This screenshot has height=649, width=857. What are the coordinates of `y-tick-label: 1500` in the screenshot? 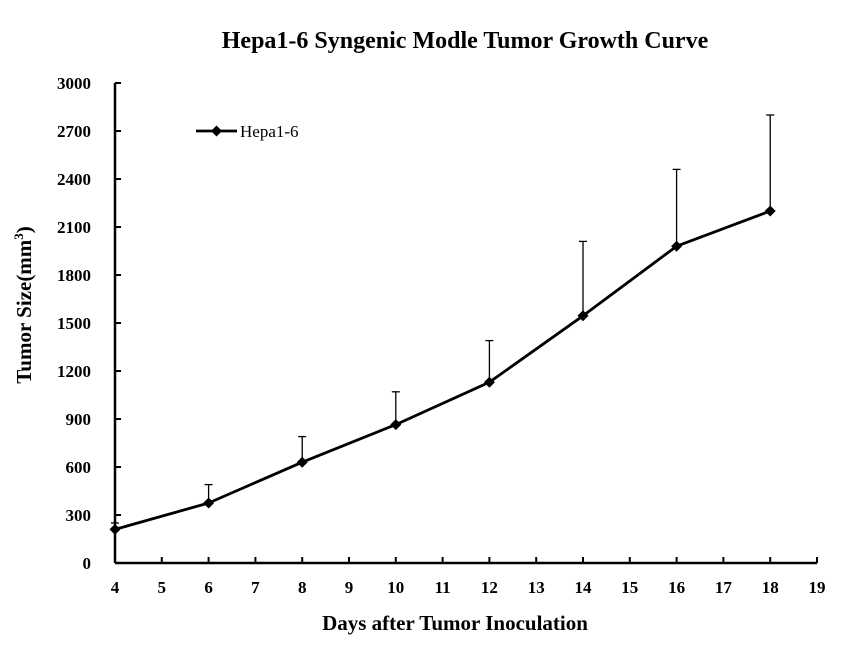 It's located at (74, 323).